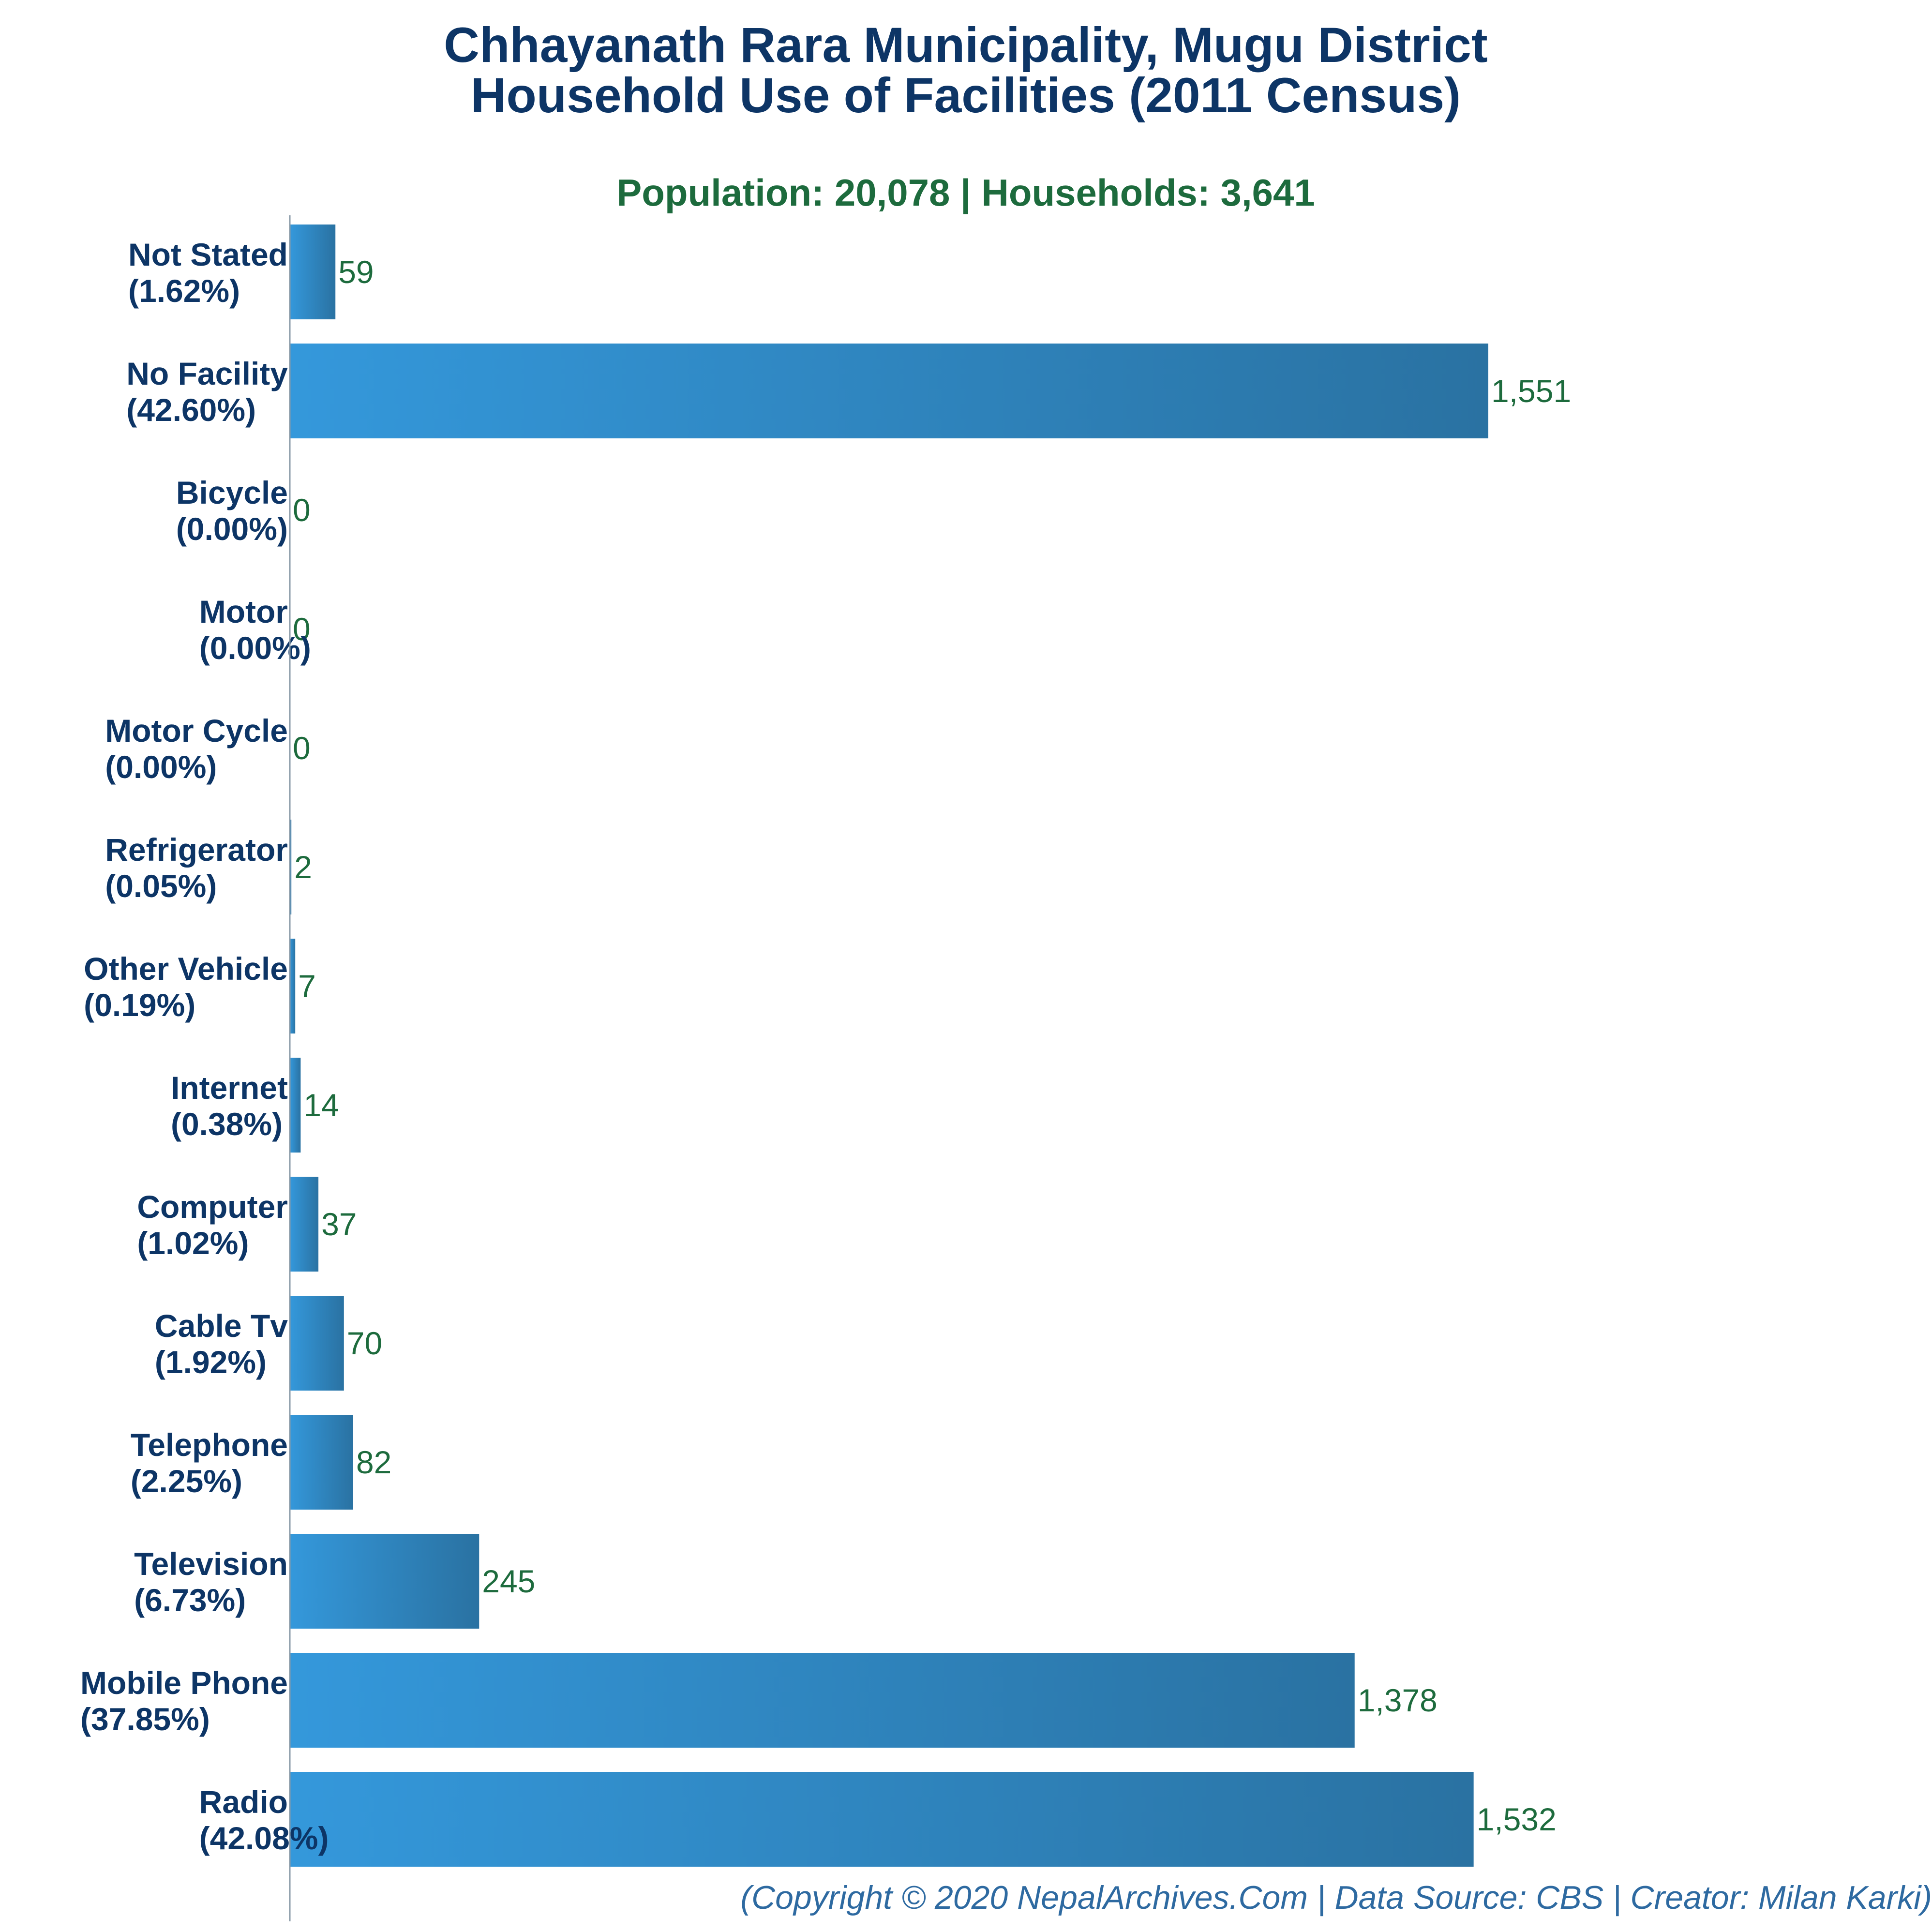 Image resolution: width=1932 pixels, height=1932 pixels. Describe the element at coordinates (302, 629) in the screenshot. I see `value-label-motor: 0` at that location.